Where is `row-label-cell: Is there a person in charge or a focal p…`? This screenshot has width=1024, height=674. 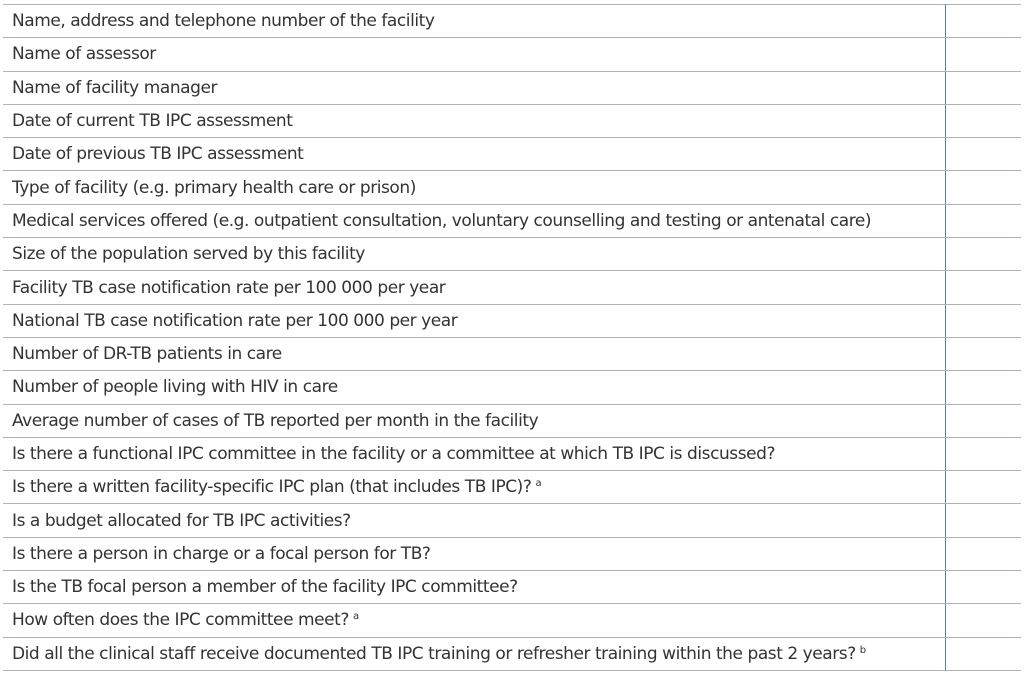 row-label-cell: Is there a person in charge or a focal p… is located at coordinates (474, 554).